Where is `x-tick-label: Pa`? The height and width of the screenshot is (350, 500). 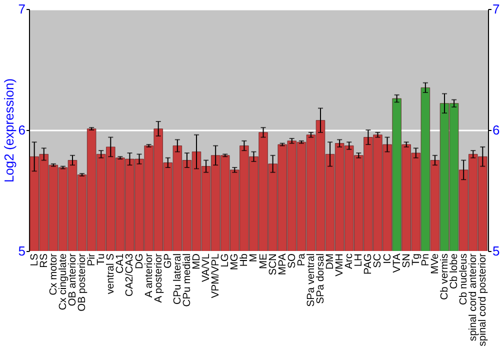
x-tick-label: Pa is located at coordinates (302, 259).